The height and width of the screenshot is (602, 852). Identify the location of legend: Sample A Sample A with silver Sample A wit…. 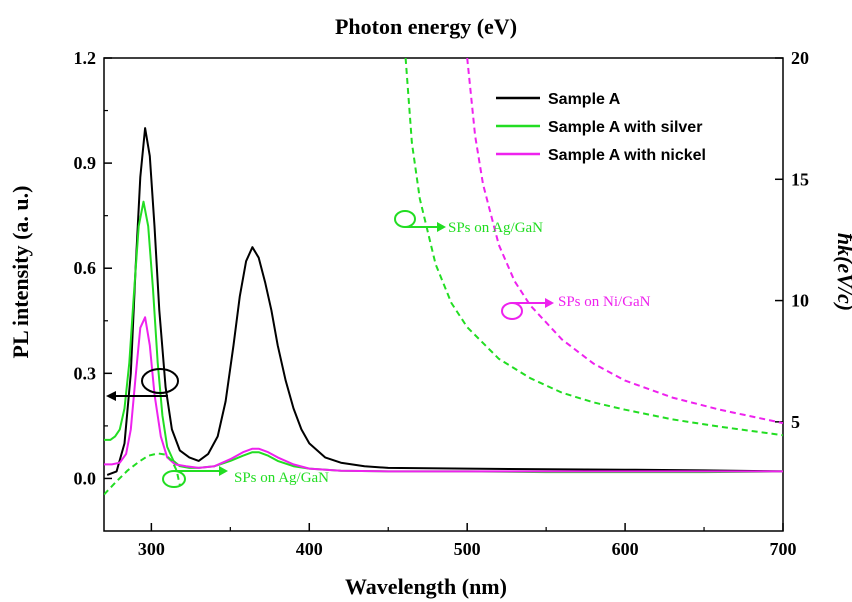
(601, 127).